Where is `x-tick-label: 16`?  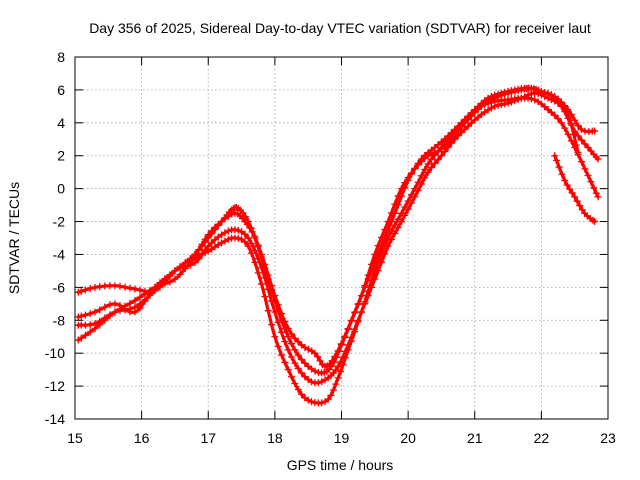 x-tick-label: 16 is located at coordinates (142, 438).